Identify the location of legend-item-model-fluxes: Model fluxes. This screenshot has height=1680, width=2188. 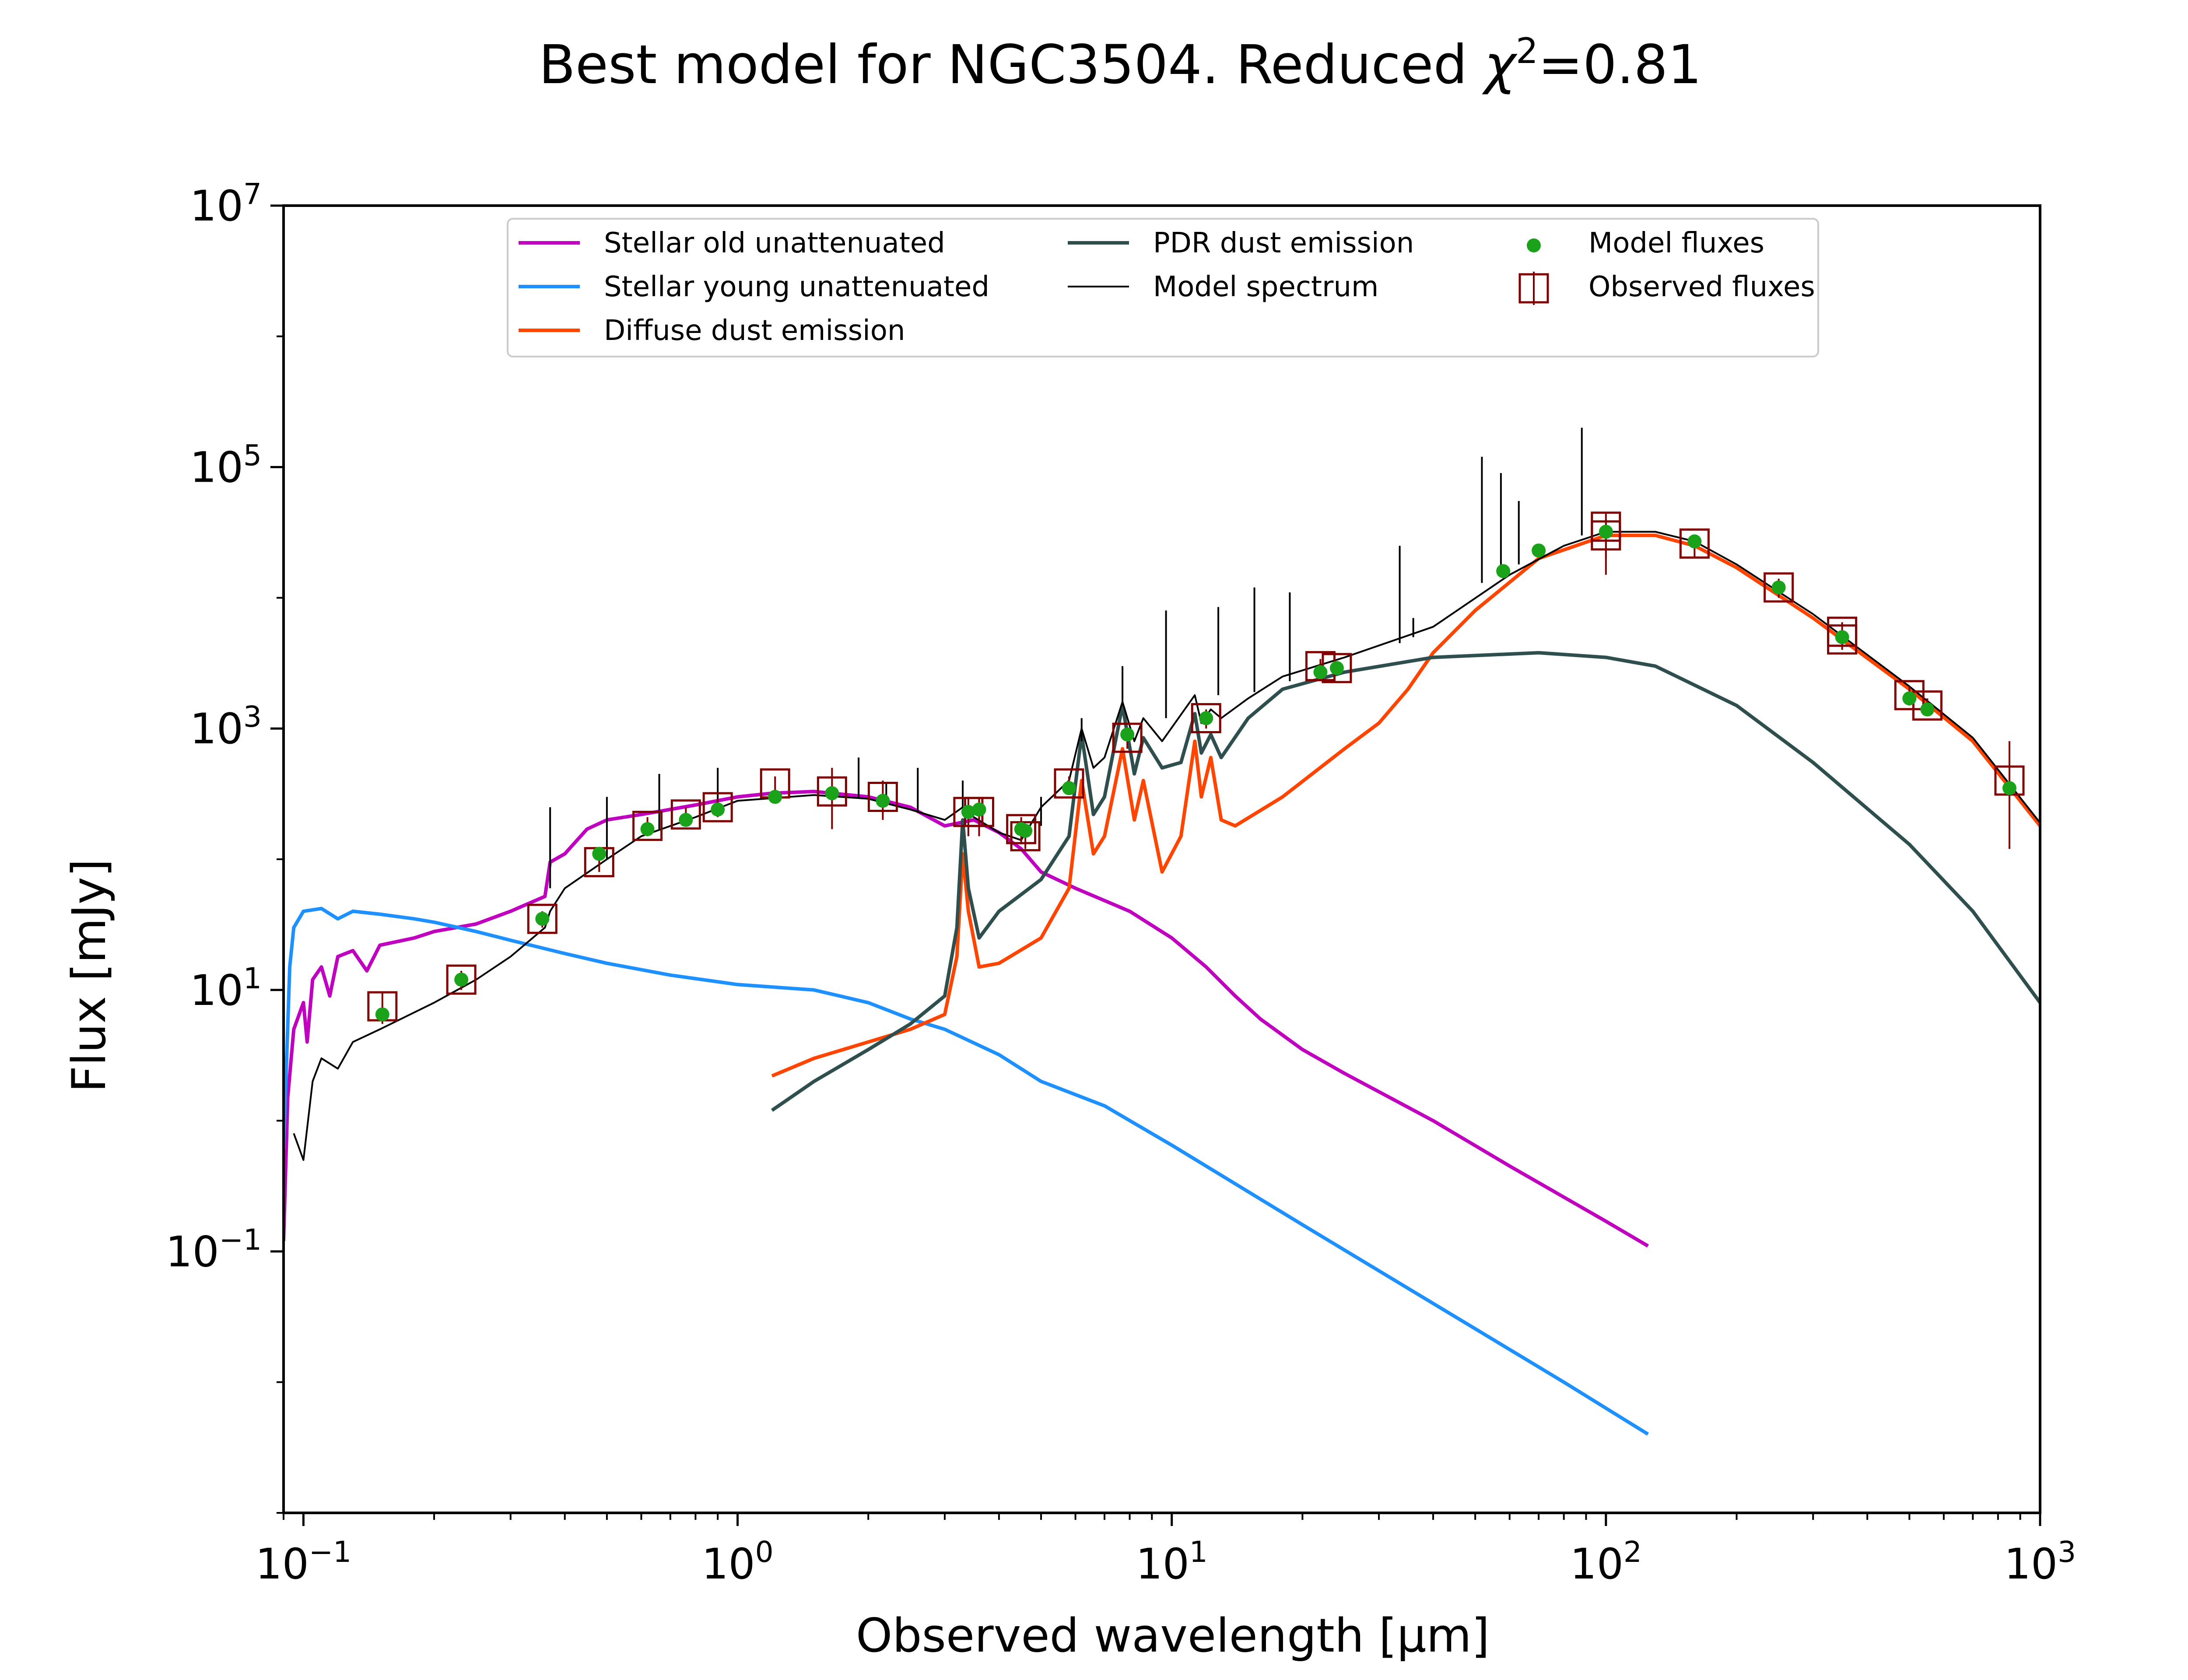
(1645, 243).